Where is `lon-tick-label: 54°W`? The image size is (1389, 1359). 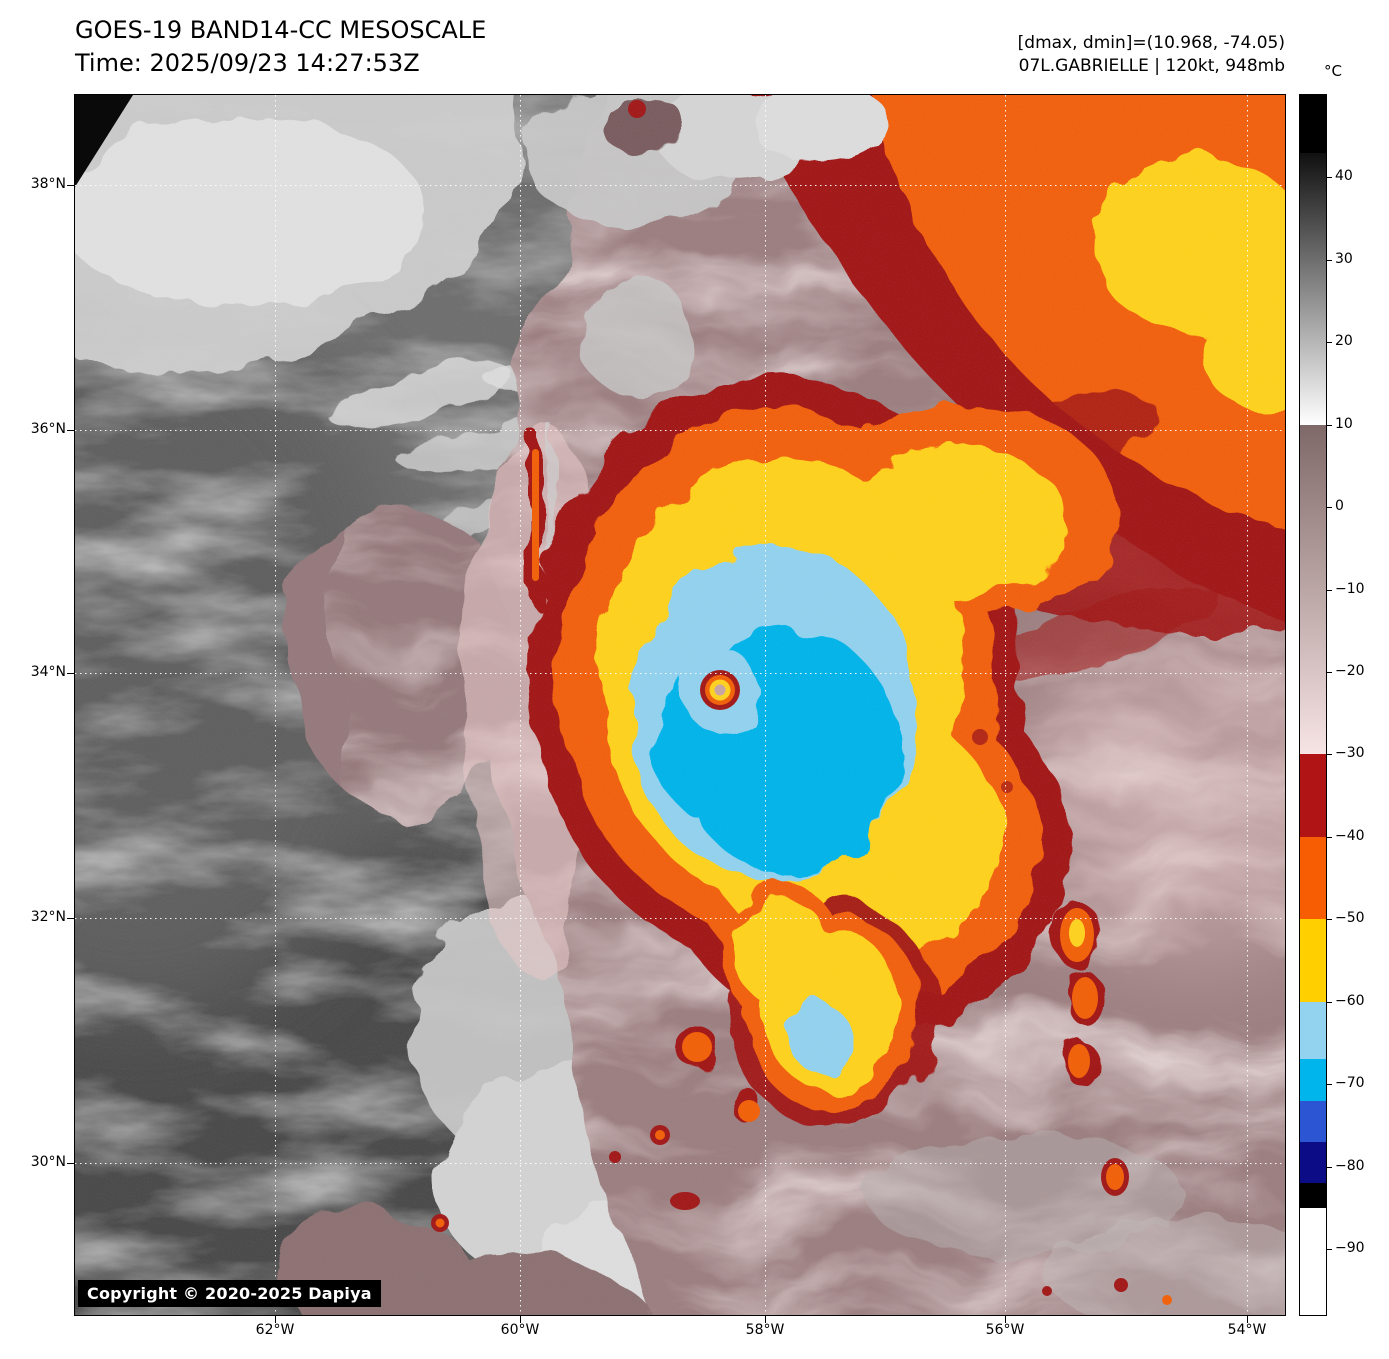 lon-tick-label: 54°W is located at coordinates (1247, 1330).